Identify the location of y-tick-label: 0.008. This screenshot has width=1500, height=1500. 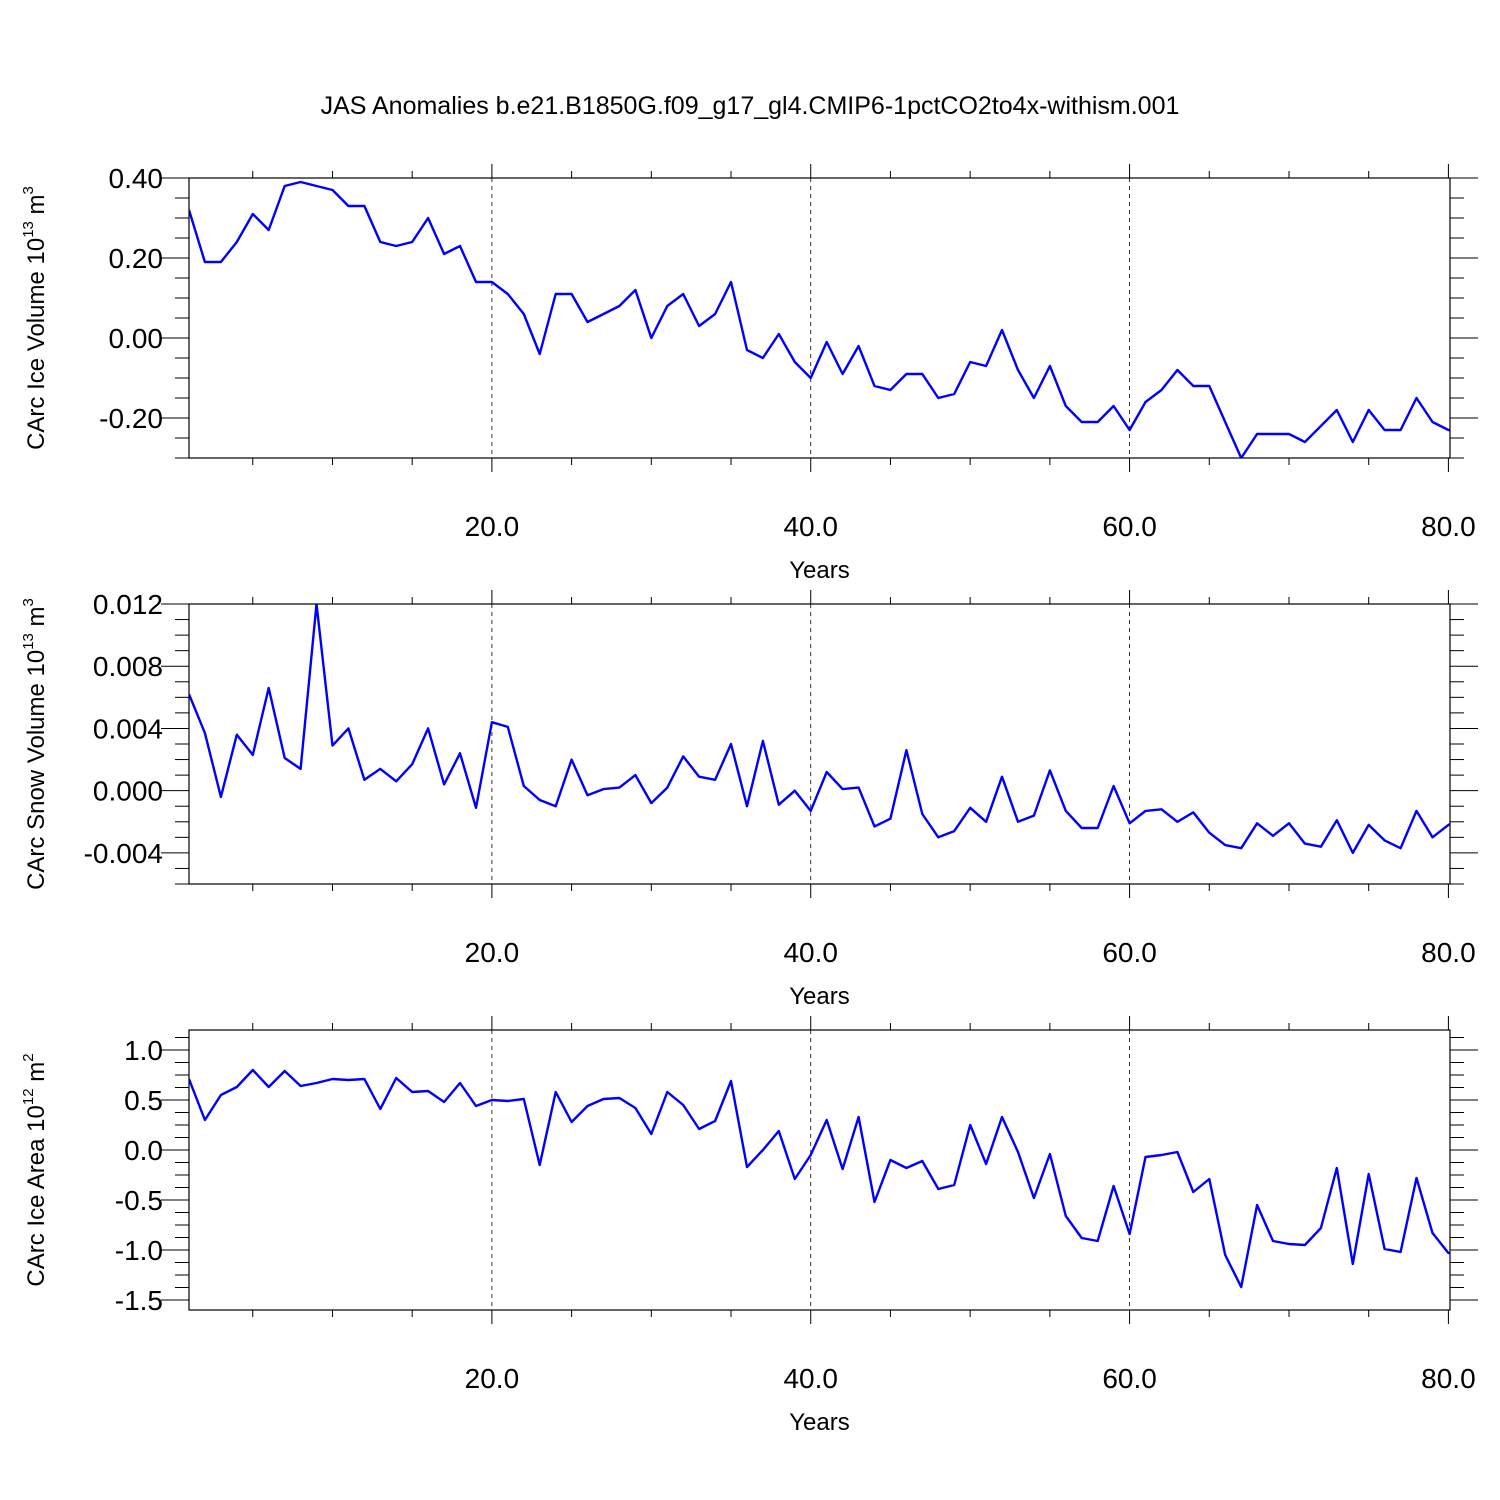
(128, 666).